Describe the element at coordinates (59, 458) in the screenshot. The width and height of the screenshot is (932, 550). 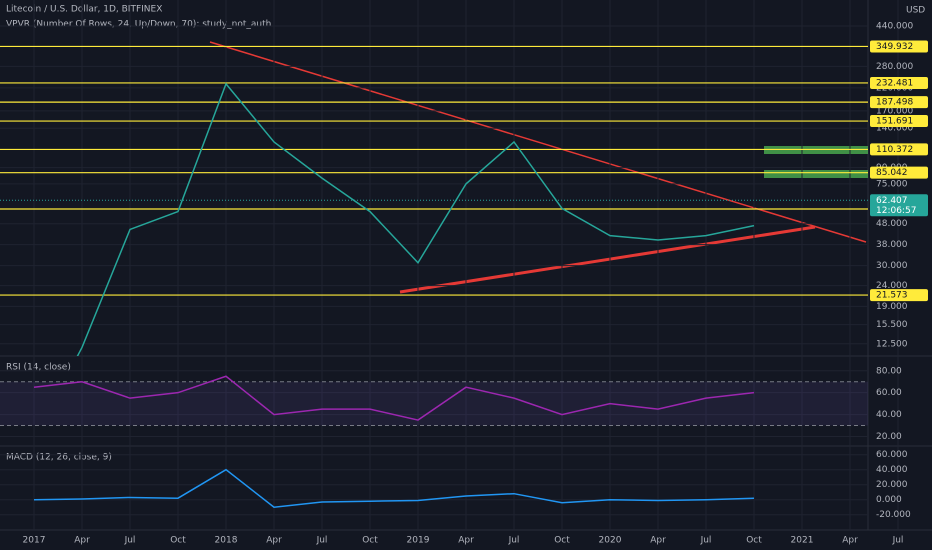
I see `macd-title: MACD (12, 26, close, 9)` at that location.